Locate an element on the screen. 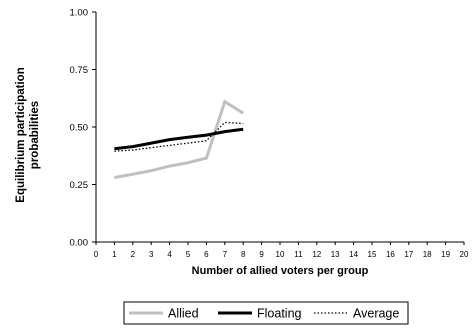 Image resolution: width=472 pixels, height=328 pixels. x-tick-label: 17 is located at coordinates (408, 254).